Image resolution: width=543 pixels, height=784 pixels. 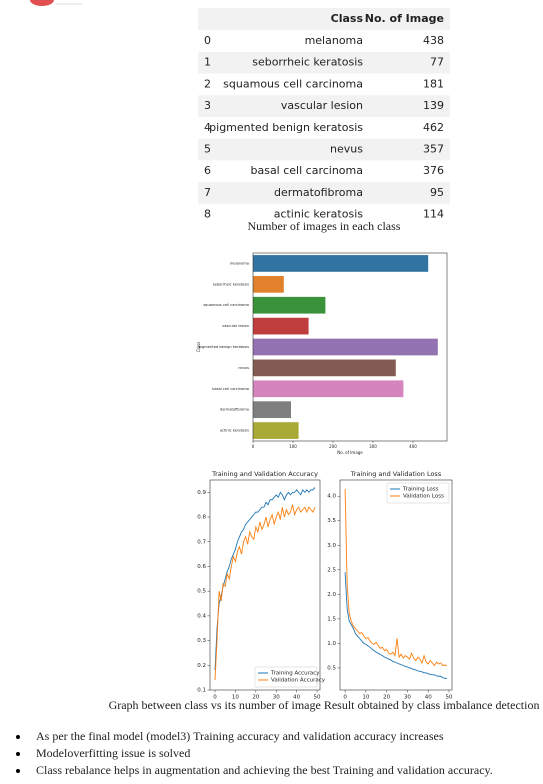 What do you see at coordinates (433, 214) in the screenshot?
I see `table-cell: 114` at bounding box center [433, 214].